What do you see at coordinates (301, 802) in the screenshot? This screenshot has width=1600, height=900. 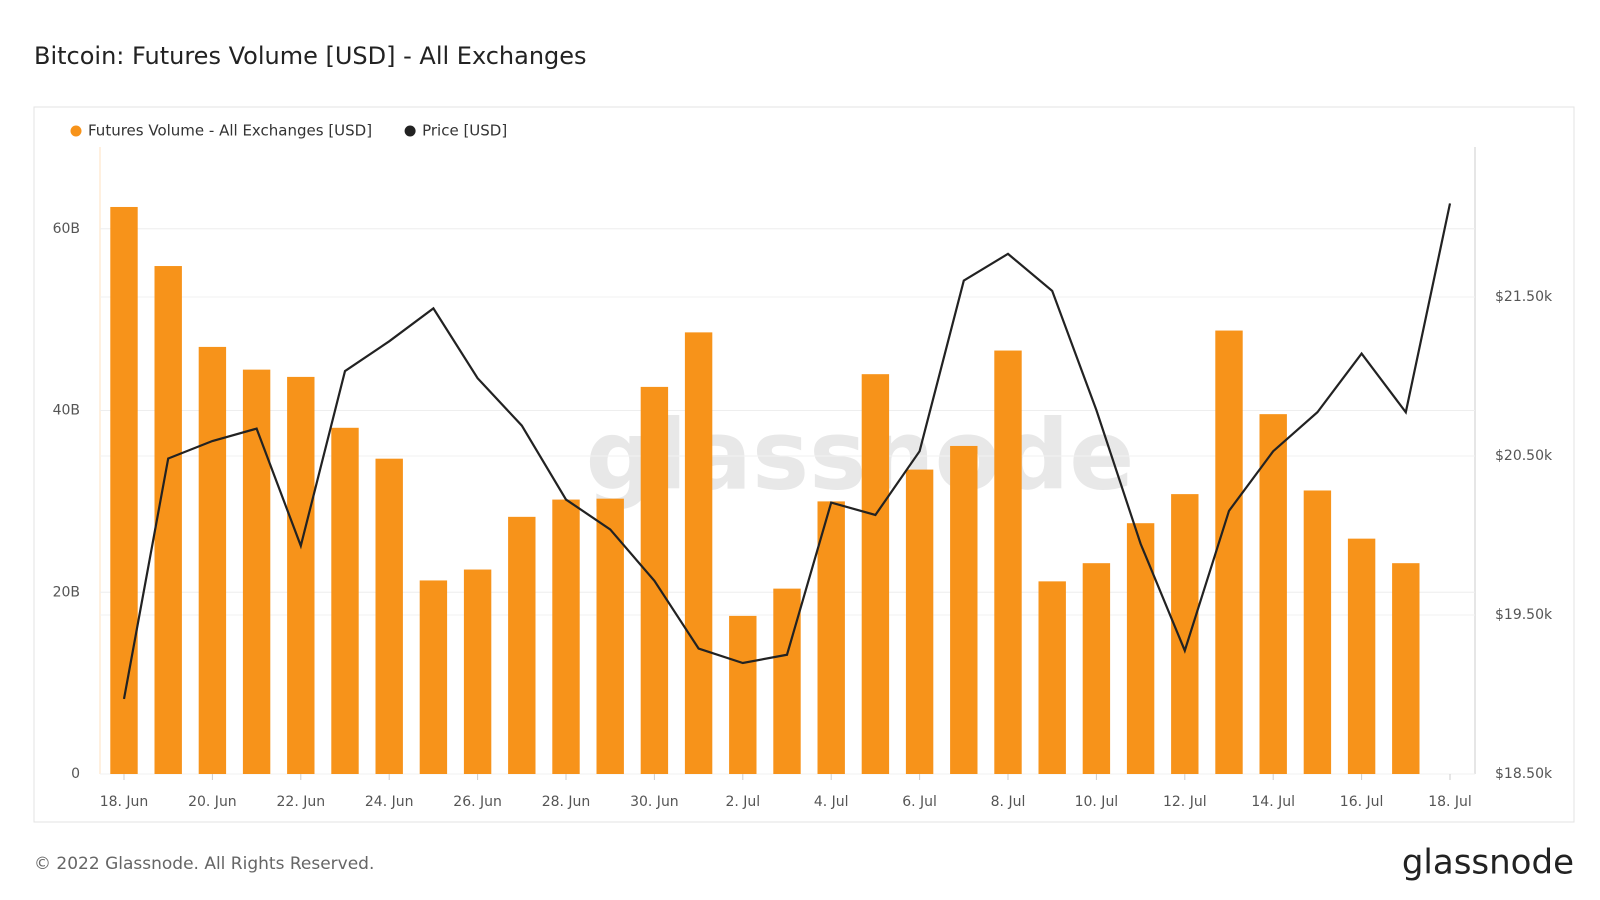 I see `x-tick-label: 22. Jun` at bounding box center [301, 802].